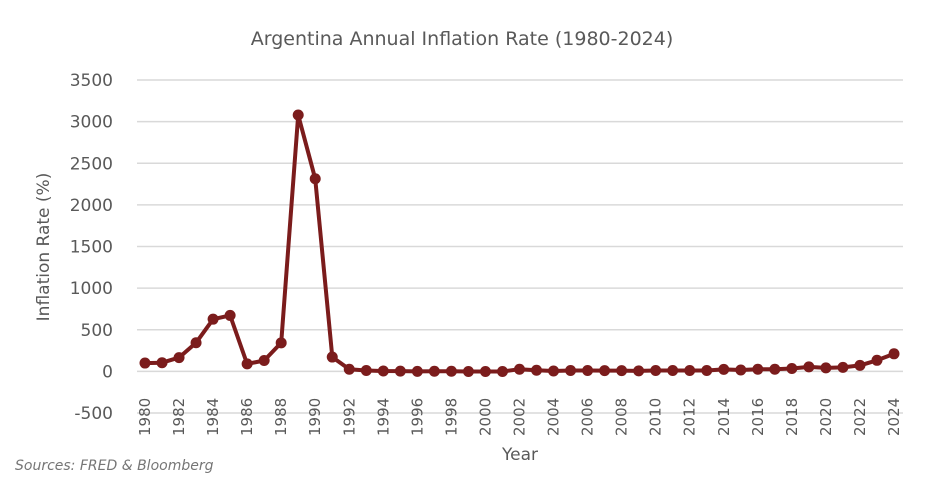  I want to click on data-point-1990, so click(315, 179).